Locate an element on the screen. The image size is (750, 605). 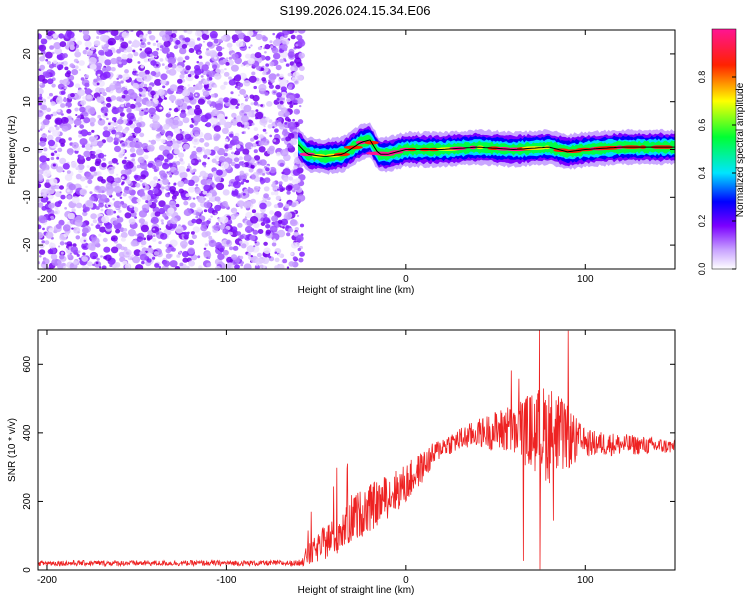
spectrogram-y-label: Frequency (Hz) is located at coordinates (12, 150).